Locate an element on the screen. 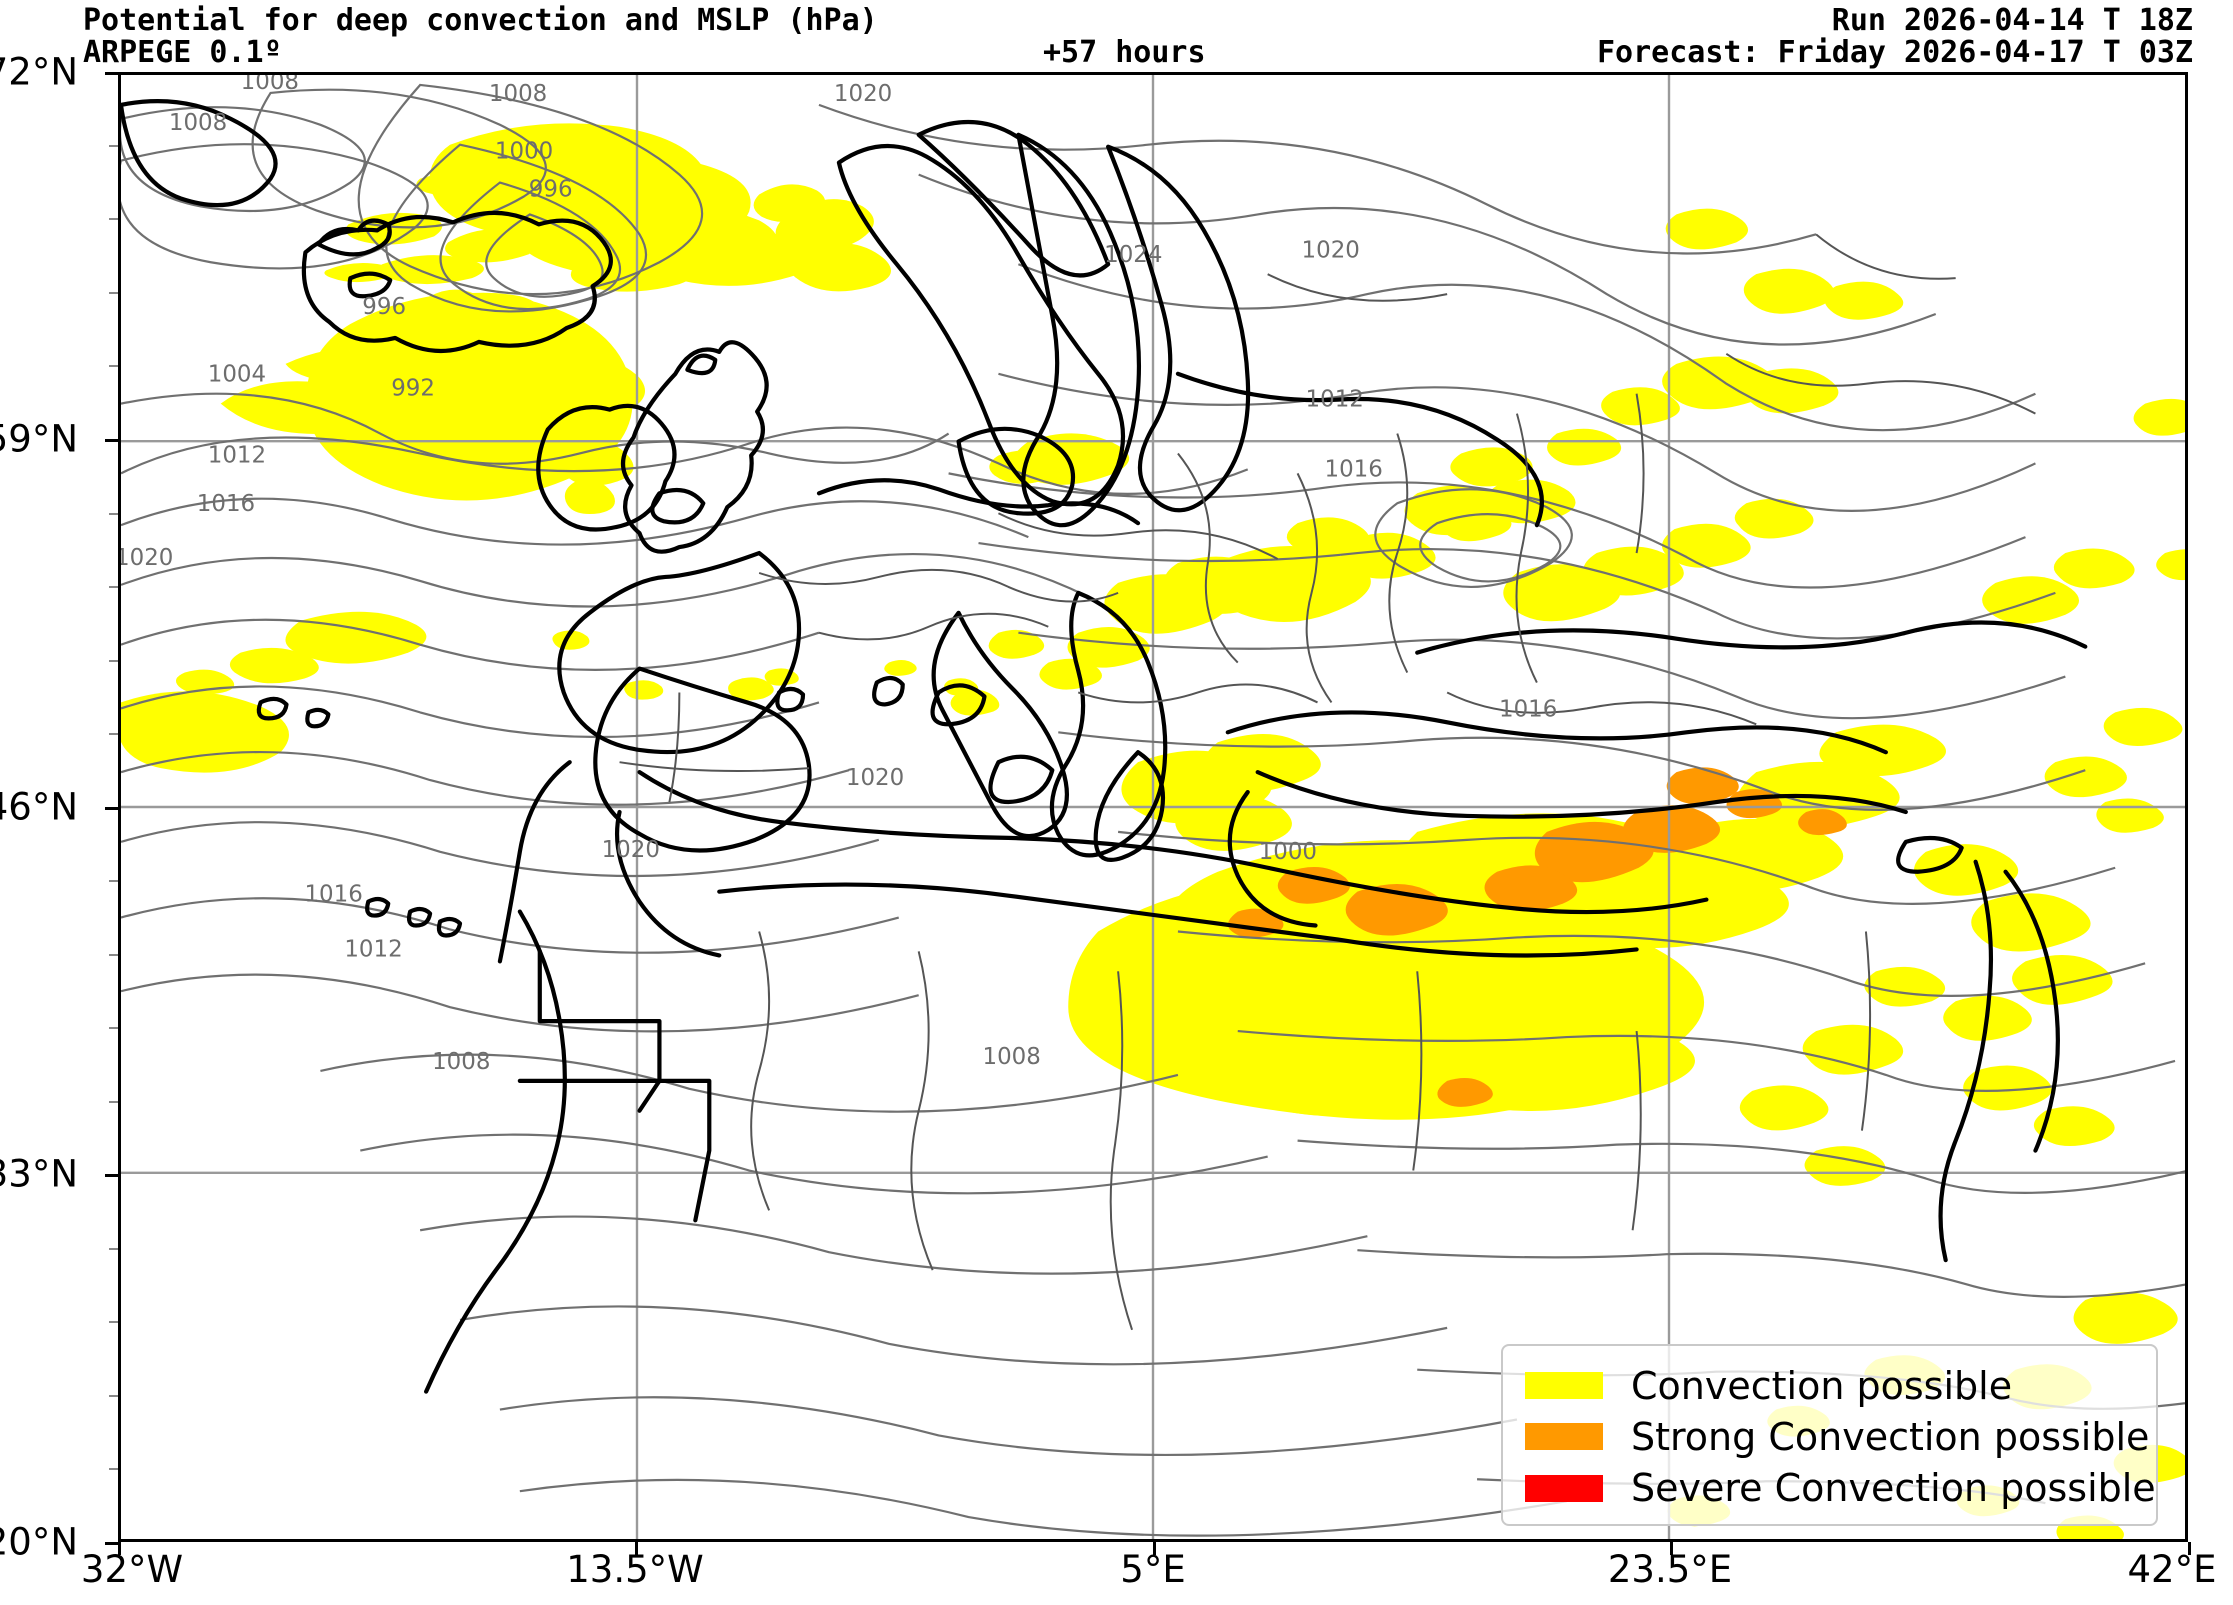 The width and height of the screenshot is (2233, 1605). run-time-label: Run 2026-04-14 T 18Z is located at coordinates (2012, 20).